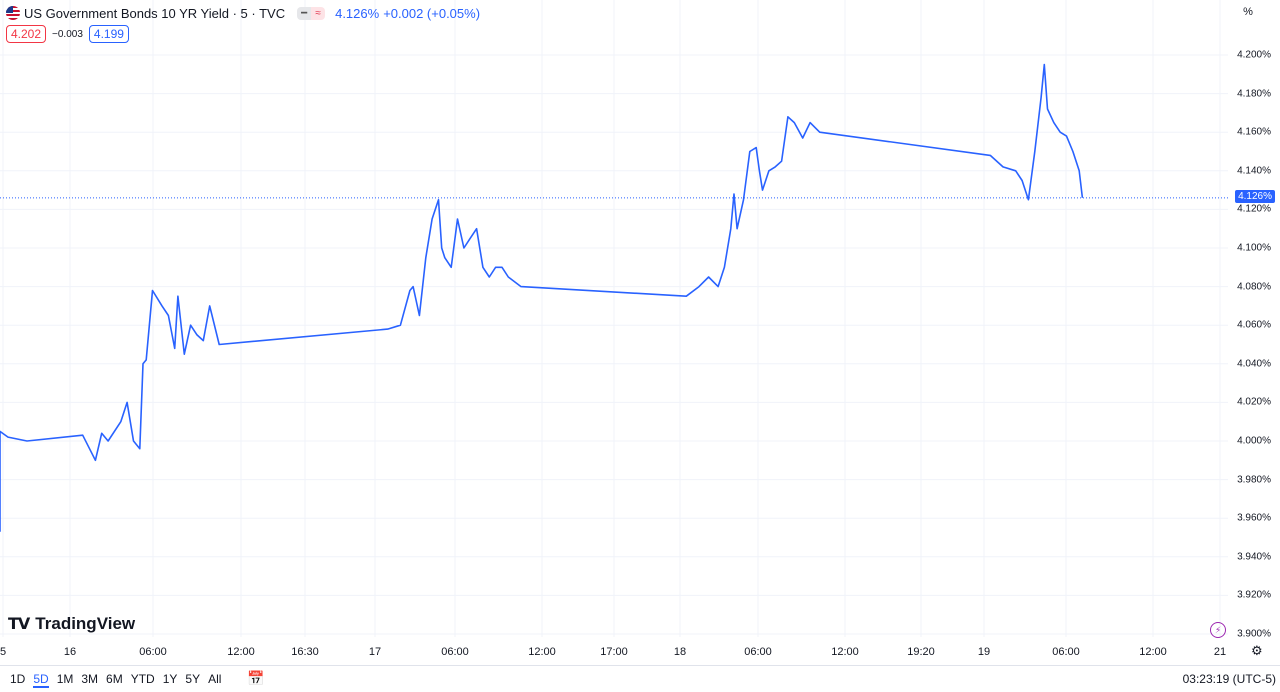  What do you see at coordinates (921, 652) in the screenshot?
I see `x-tick-label: 19:20` at bounding box center [921, 652].